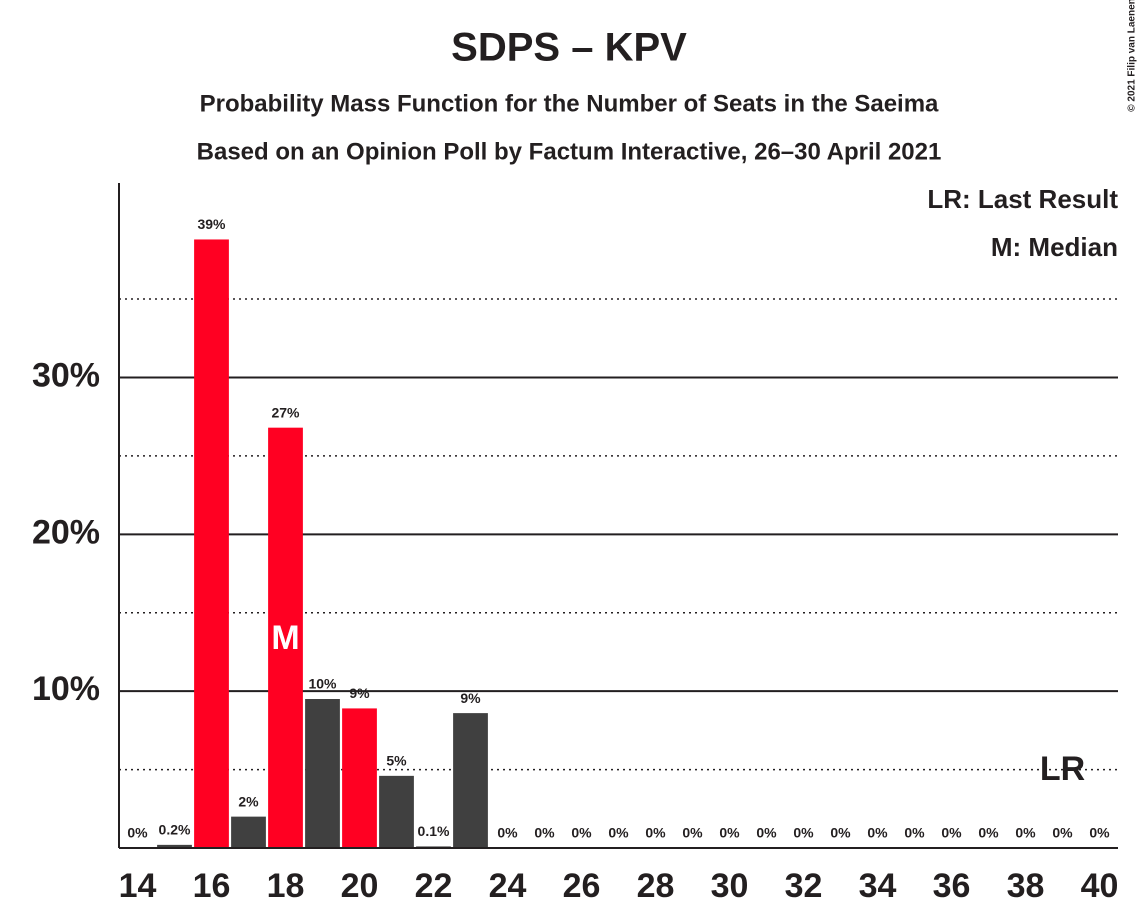 This screenshot has height=924, width=1139. Describe the element at coordinates (1062, 769) in the screenshot. I see `last-result-marker: LR` at that location.